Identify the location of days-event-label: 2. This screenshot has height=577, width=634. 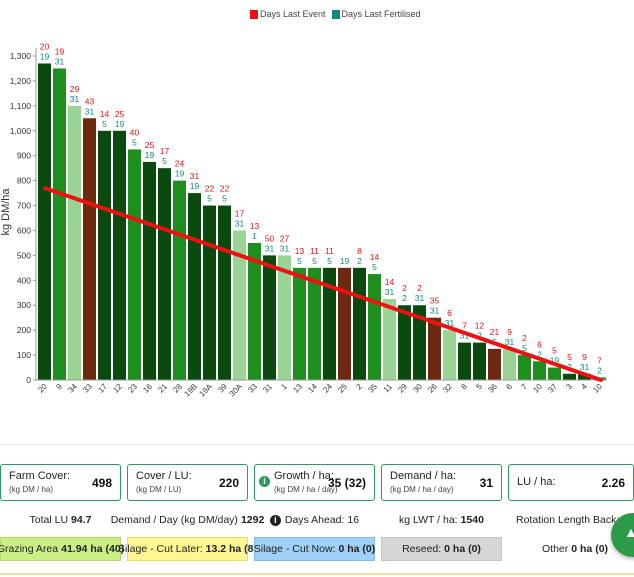
(419, 288).